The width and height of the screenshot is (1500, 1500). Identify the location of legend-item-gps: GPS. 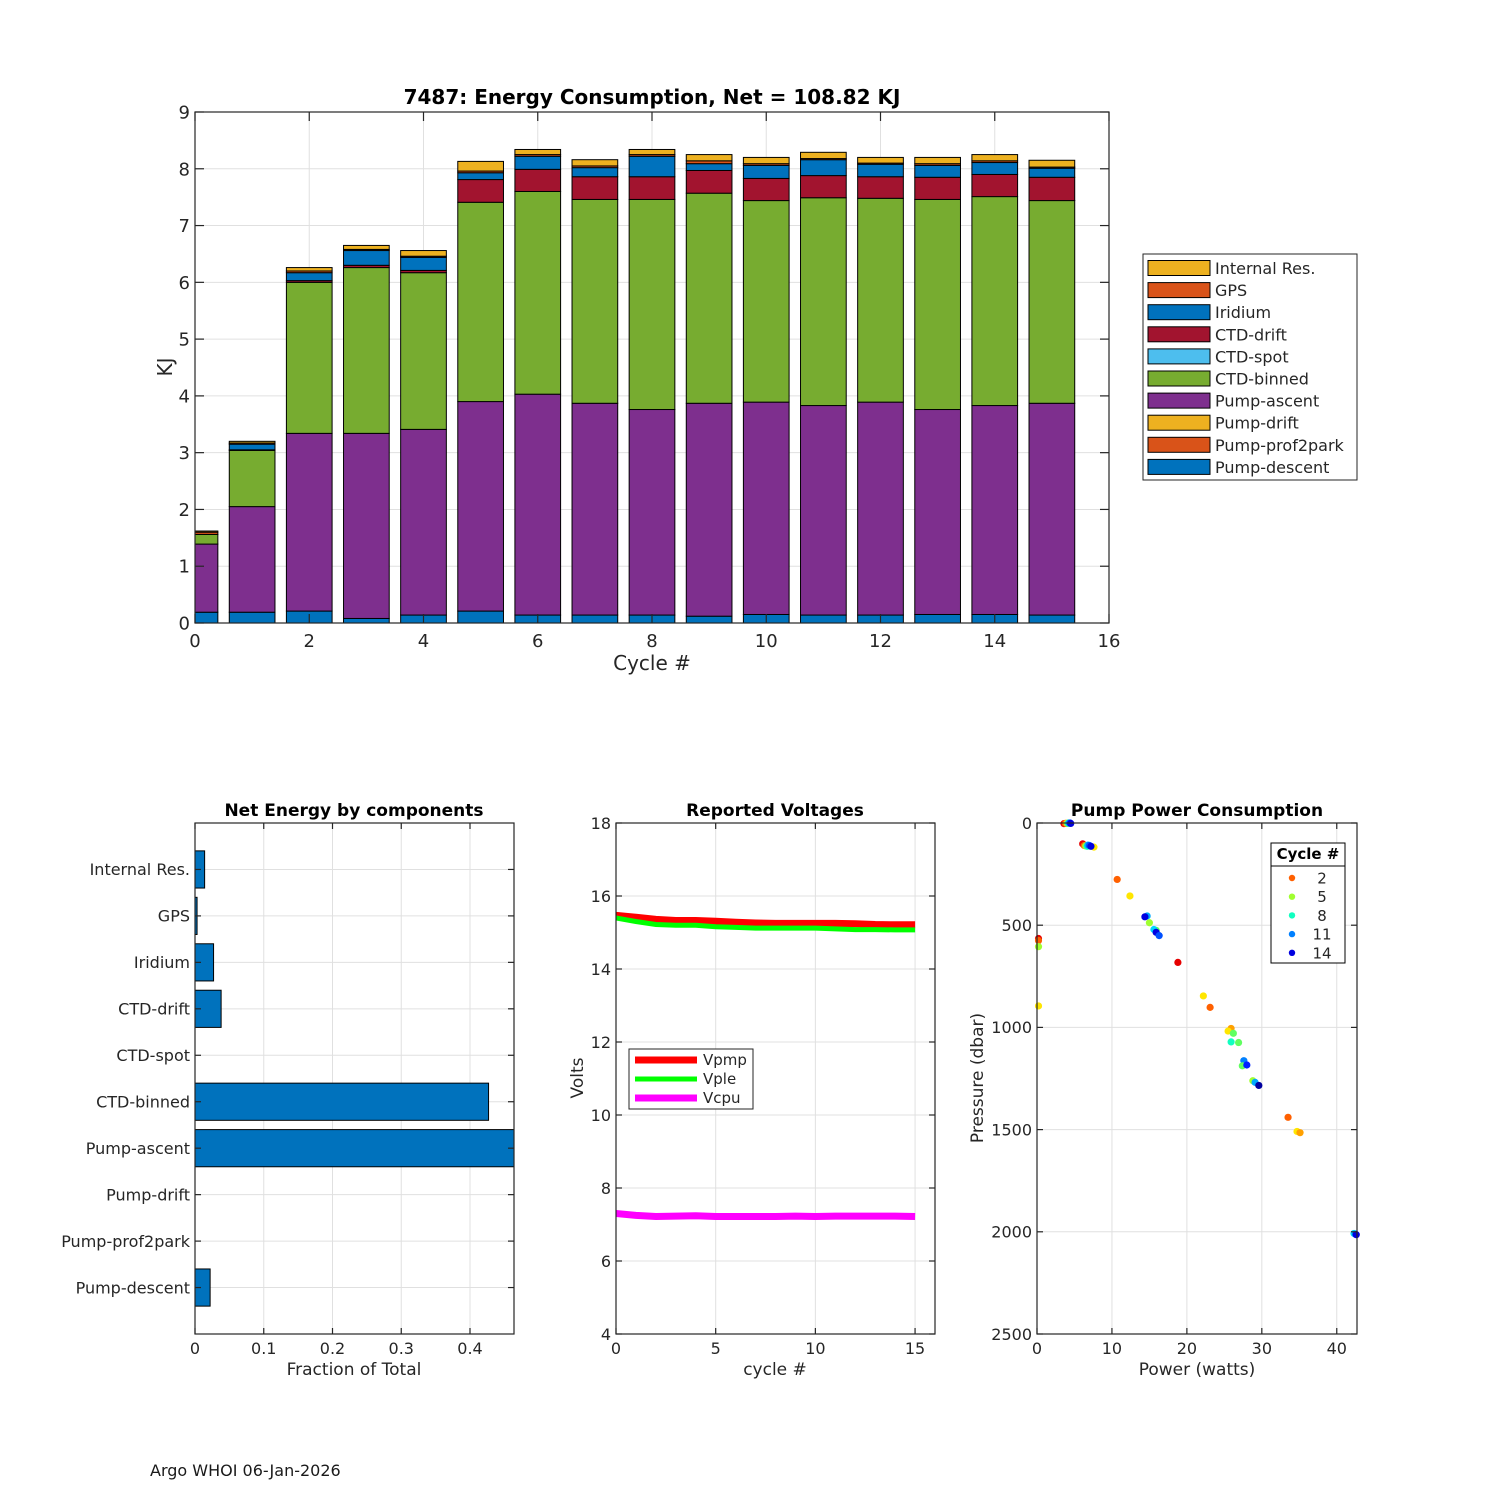
(1197, 290).